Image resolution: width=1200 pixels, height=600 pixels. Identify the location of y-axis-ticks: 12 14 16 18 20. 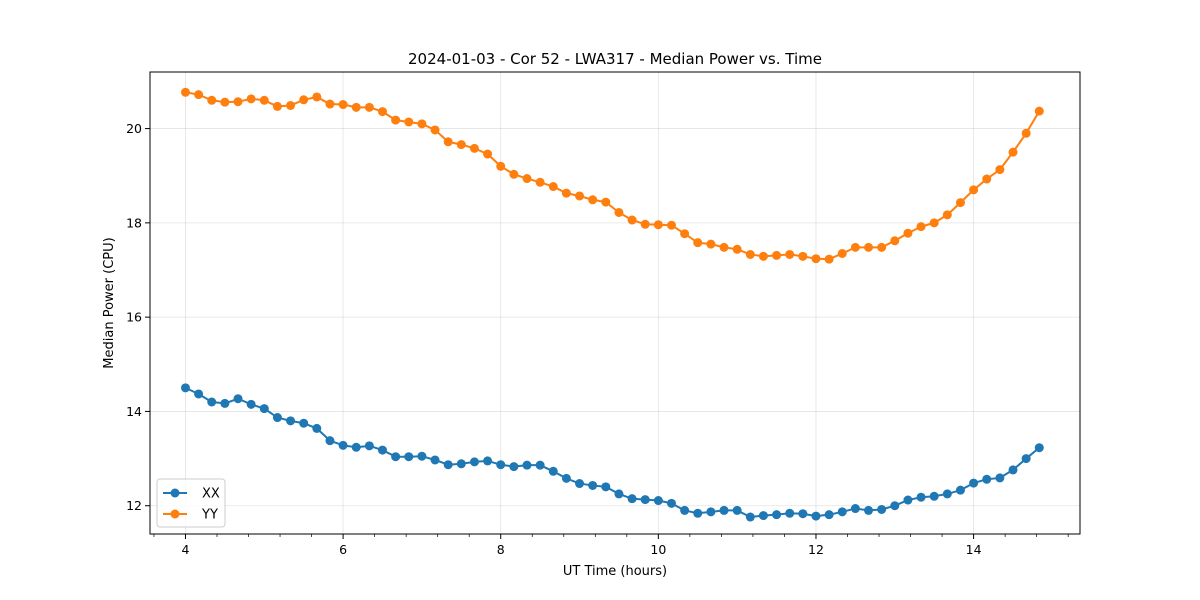
(138, 317).